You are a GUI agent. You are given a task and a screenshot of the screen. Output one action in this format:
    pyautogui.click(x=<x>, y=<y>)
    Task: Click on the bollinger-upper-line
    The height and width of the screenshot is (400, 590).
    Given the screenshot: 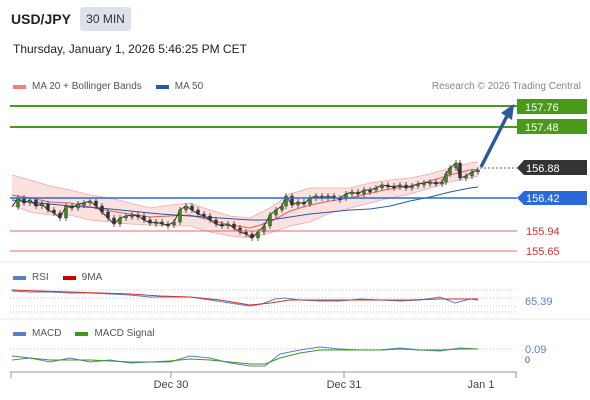 What is the action you would take?
    pyautogui.click(x=245, y=190)
    